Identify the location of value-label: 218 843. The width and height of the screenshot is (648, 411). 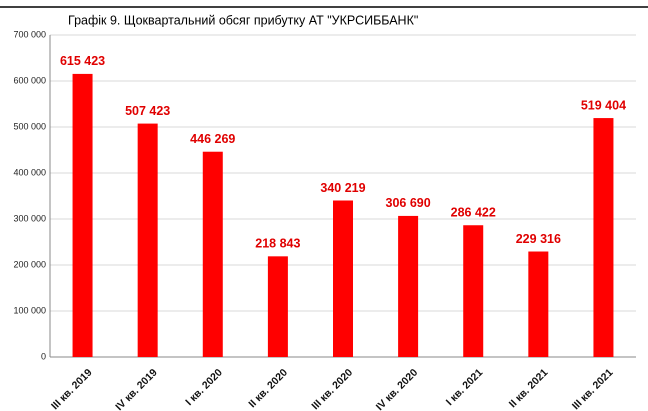
(277, 244).